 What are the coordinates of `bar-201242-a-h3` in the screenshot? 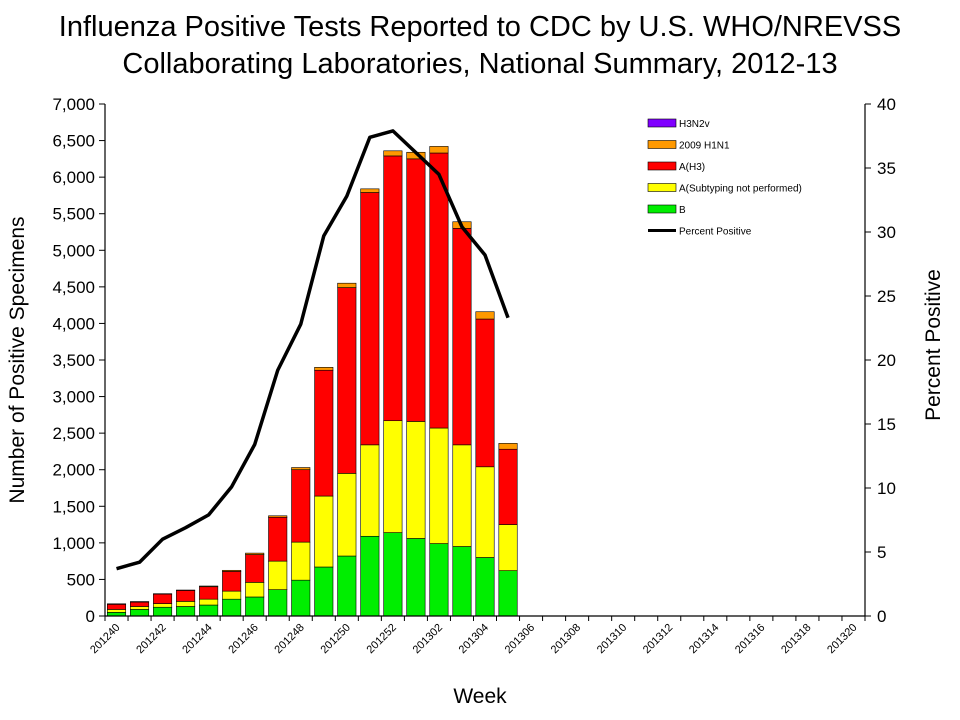 It's located at (163, 598).